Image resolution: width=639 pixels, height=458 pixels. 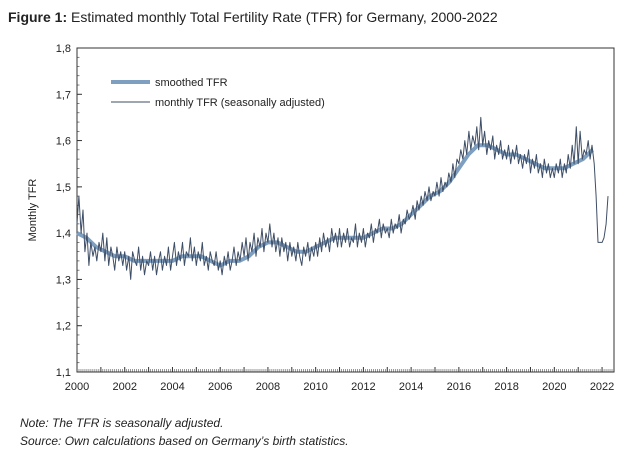 I want to click on figure-note: Note: The TFR is seasonally adjusted., so click(x=122, y=423).